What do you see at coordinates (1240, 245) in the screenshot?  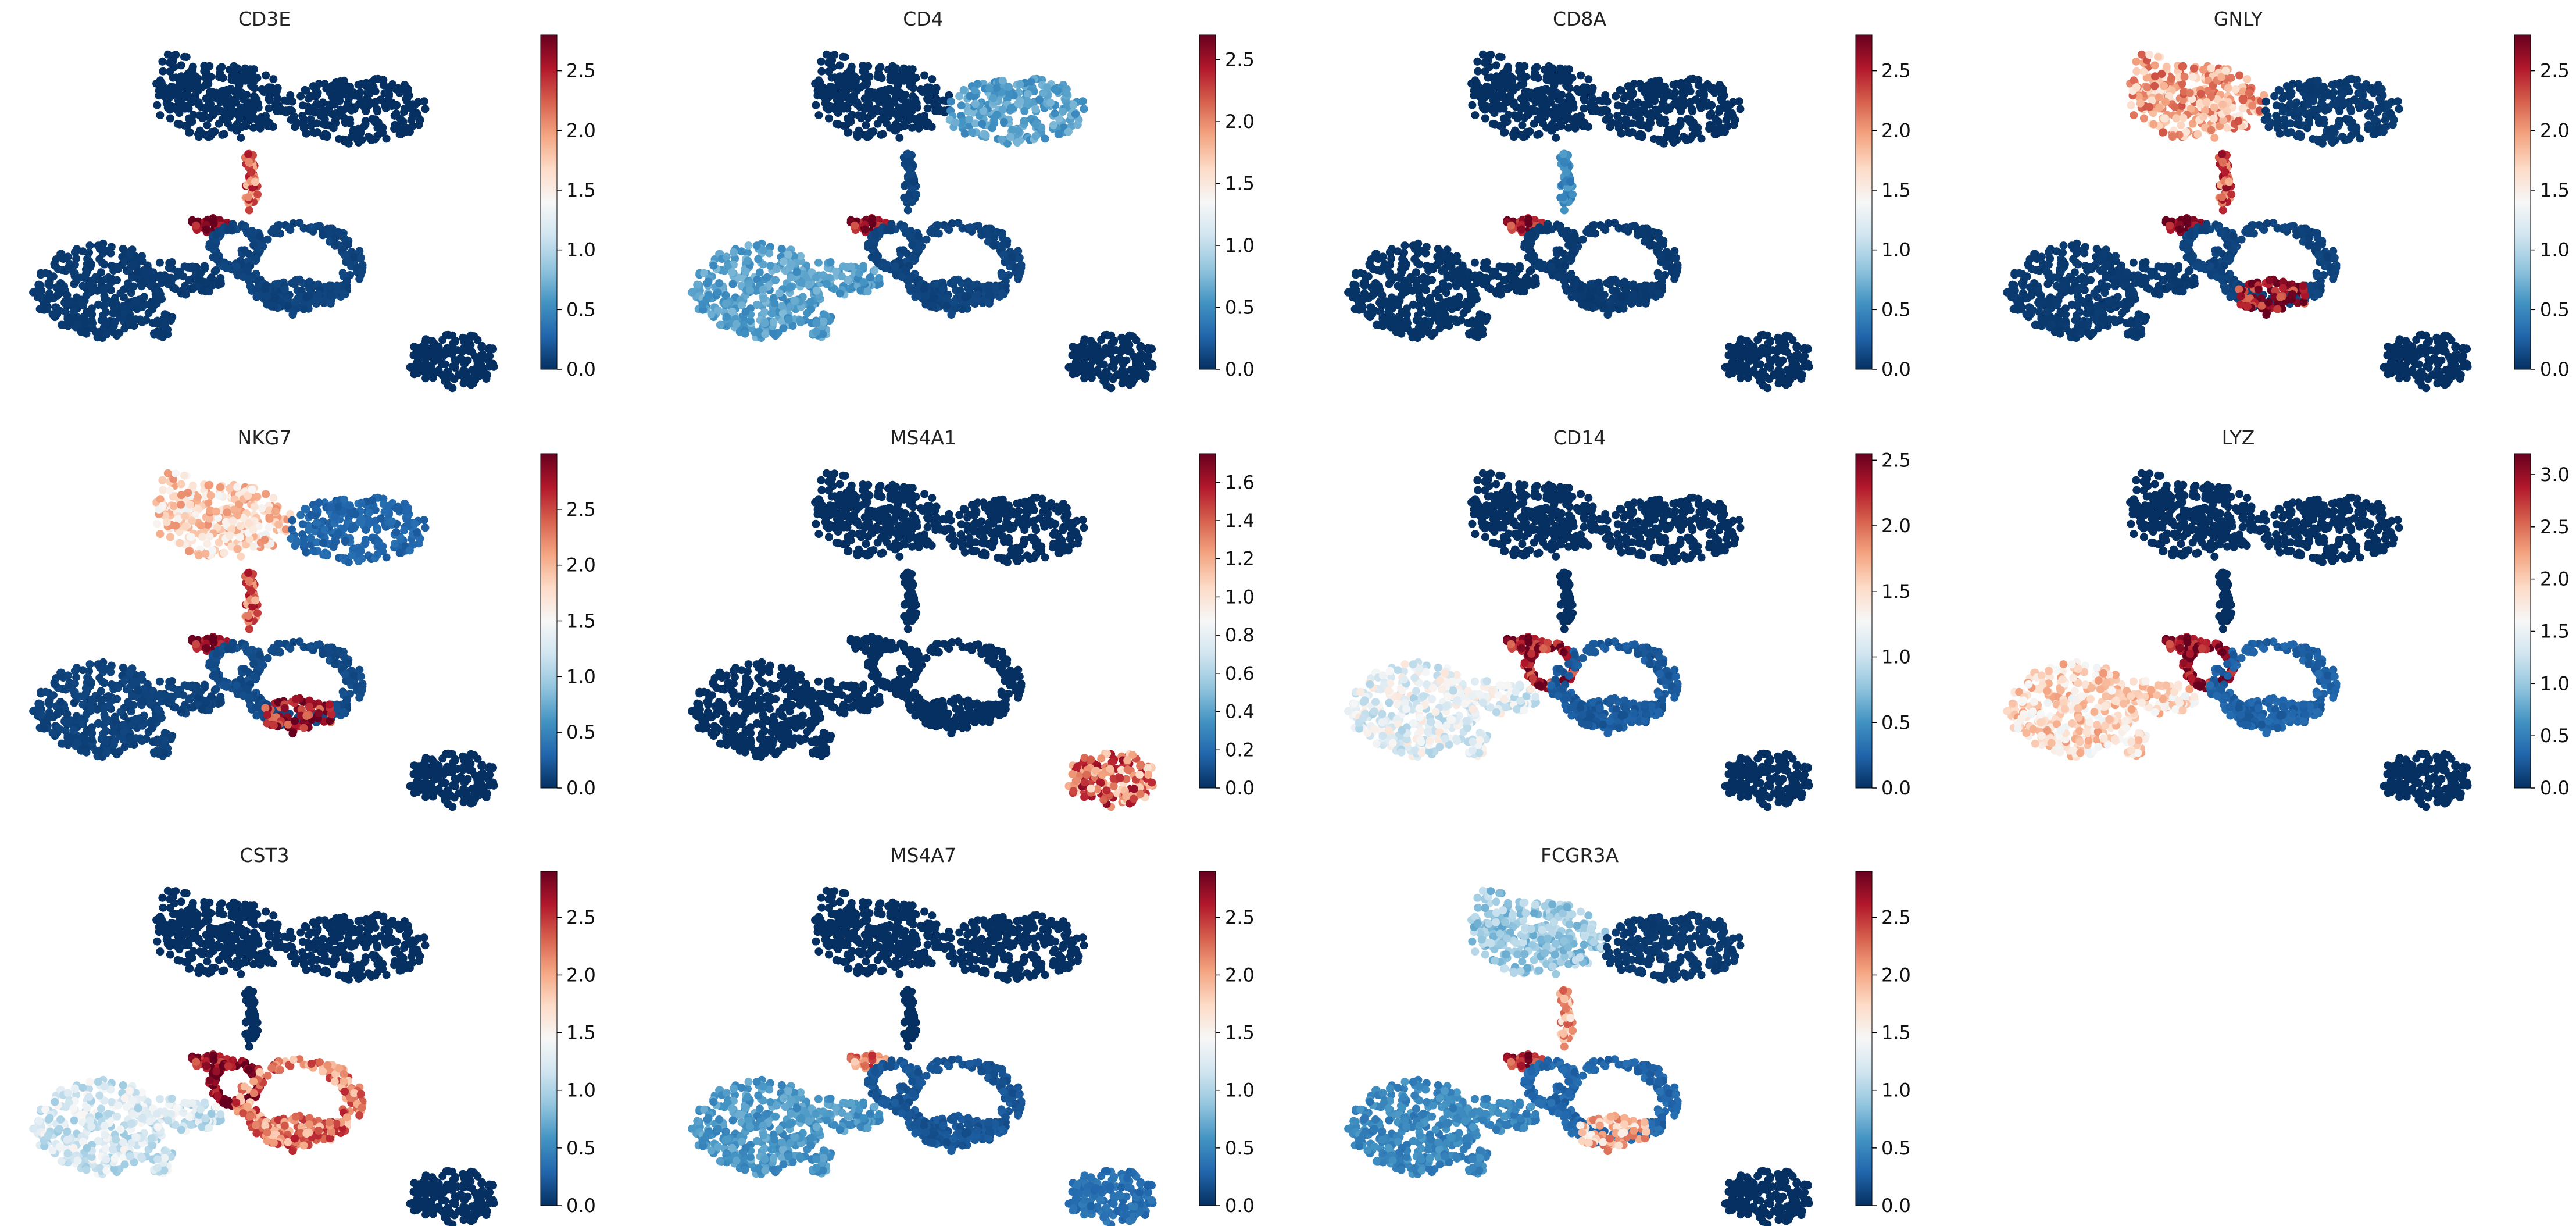 I see `colorbar-tick-label: 1.0` at bounding box center [1240, 245].